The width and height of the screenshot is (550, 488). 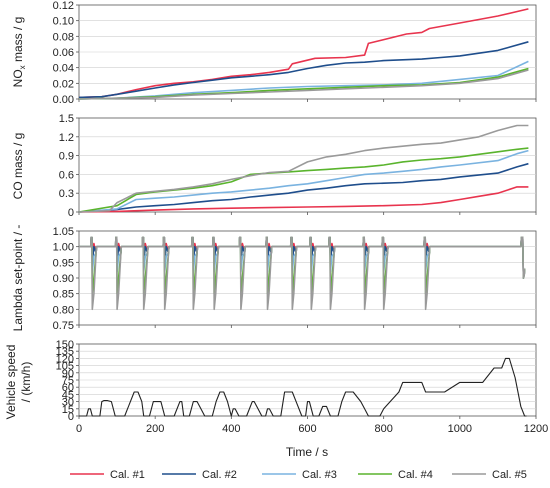 I want to click on y-tick-label: 0.02, so click(x=63, y=84).